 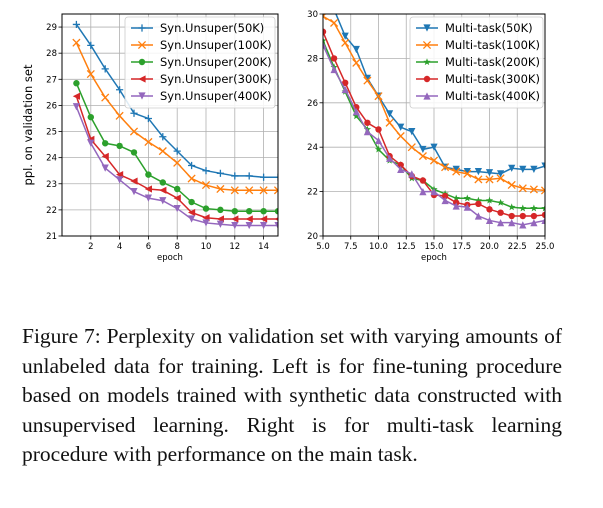 What do you see at coordinates (90, 247) in the screenshot?
I see `x-tick-label: 2` at bounding box center [90, 247].